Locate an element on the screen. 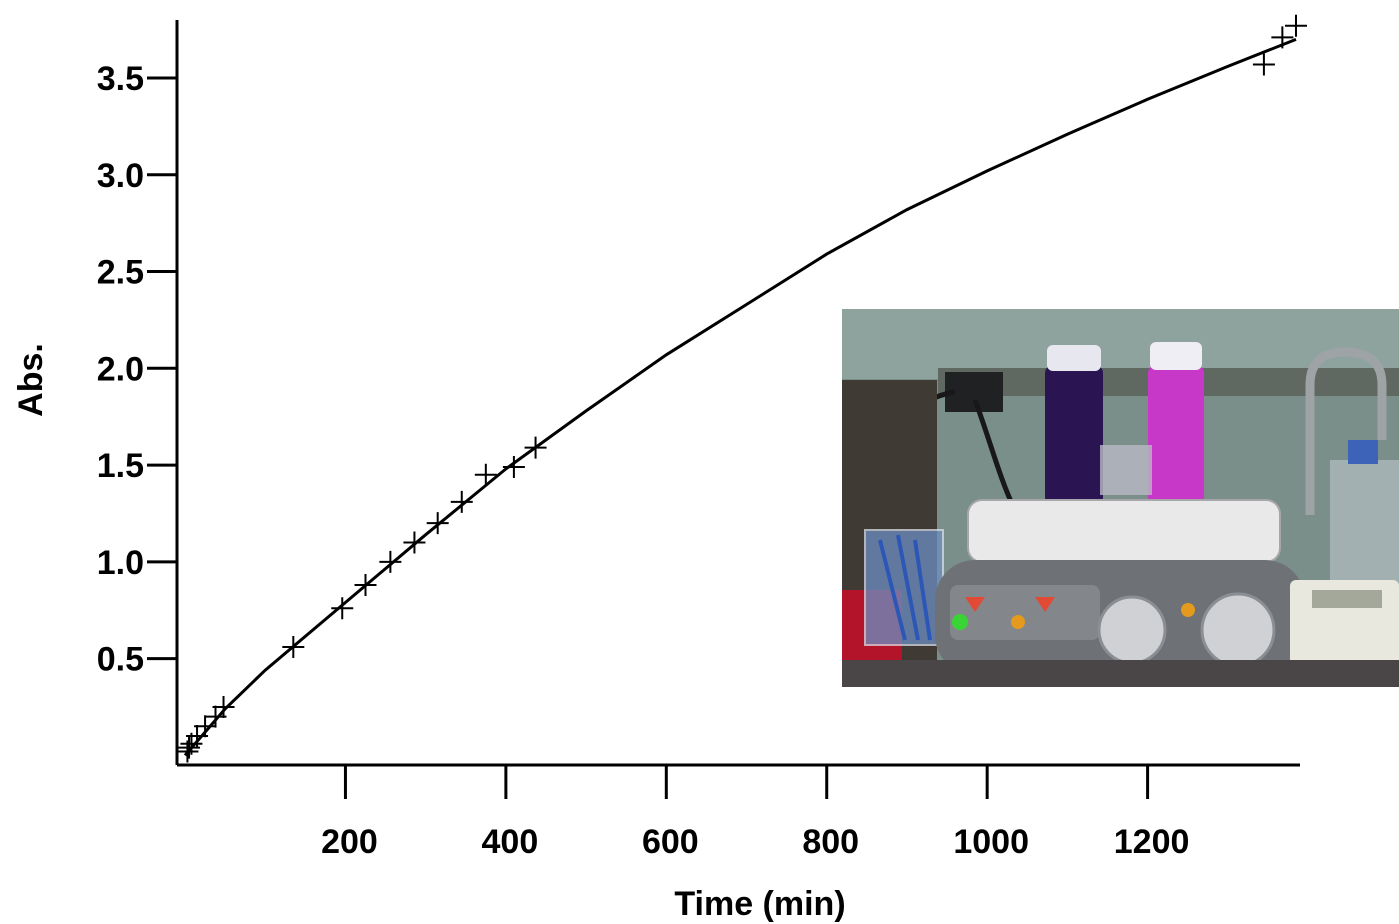  x-tick-label: 600 is located at coordinates (670, 842).